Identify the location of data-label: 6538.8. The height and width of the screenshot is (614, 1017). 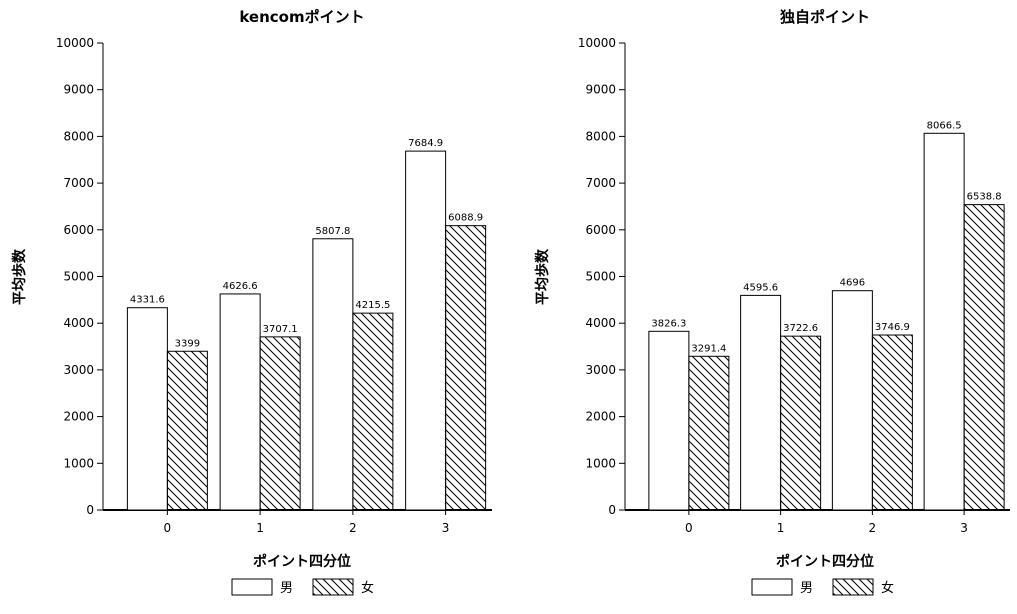
(984, 197).